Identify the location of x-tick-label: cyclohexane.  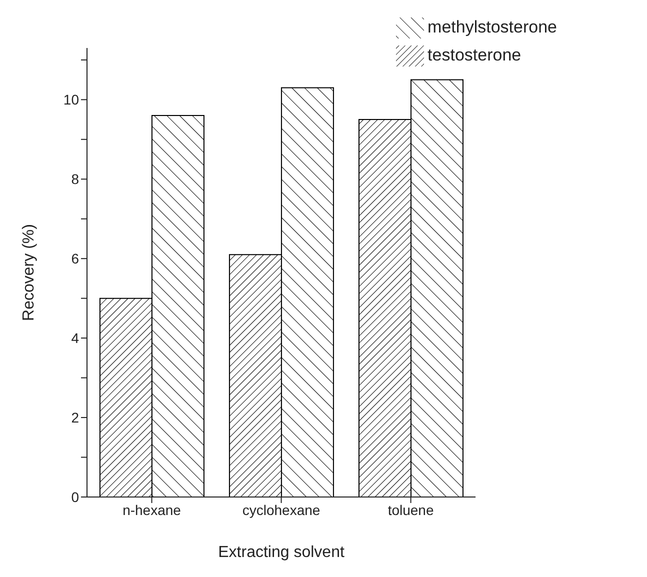
(281, 510).